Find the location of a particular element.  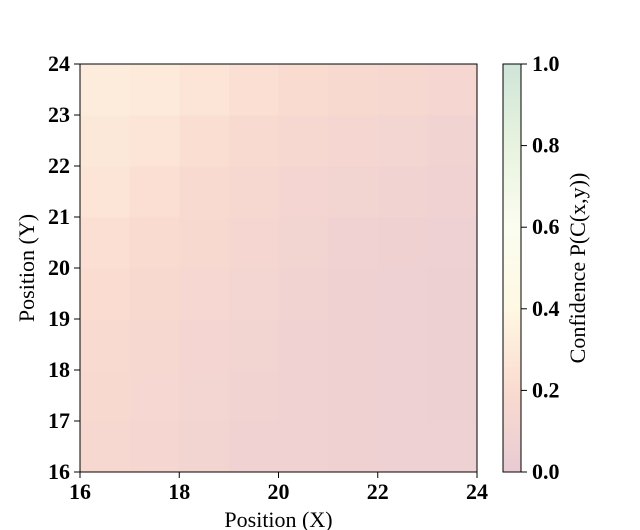

colorbar-tick-label: 0.8 is located at coordinates (546, 145).